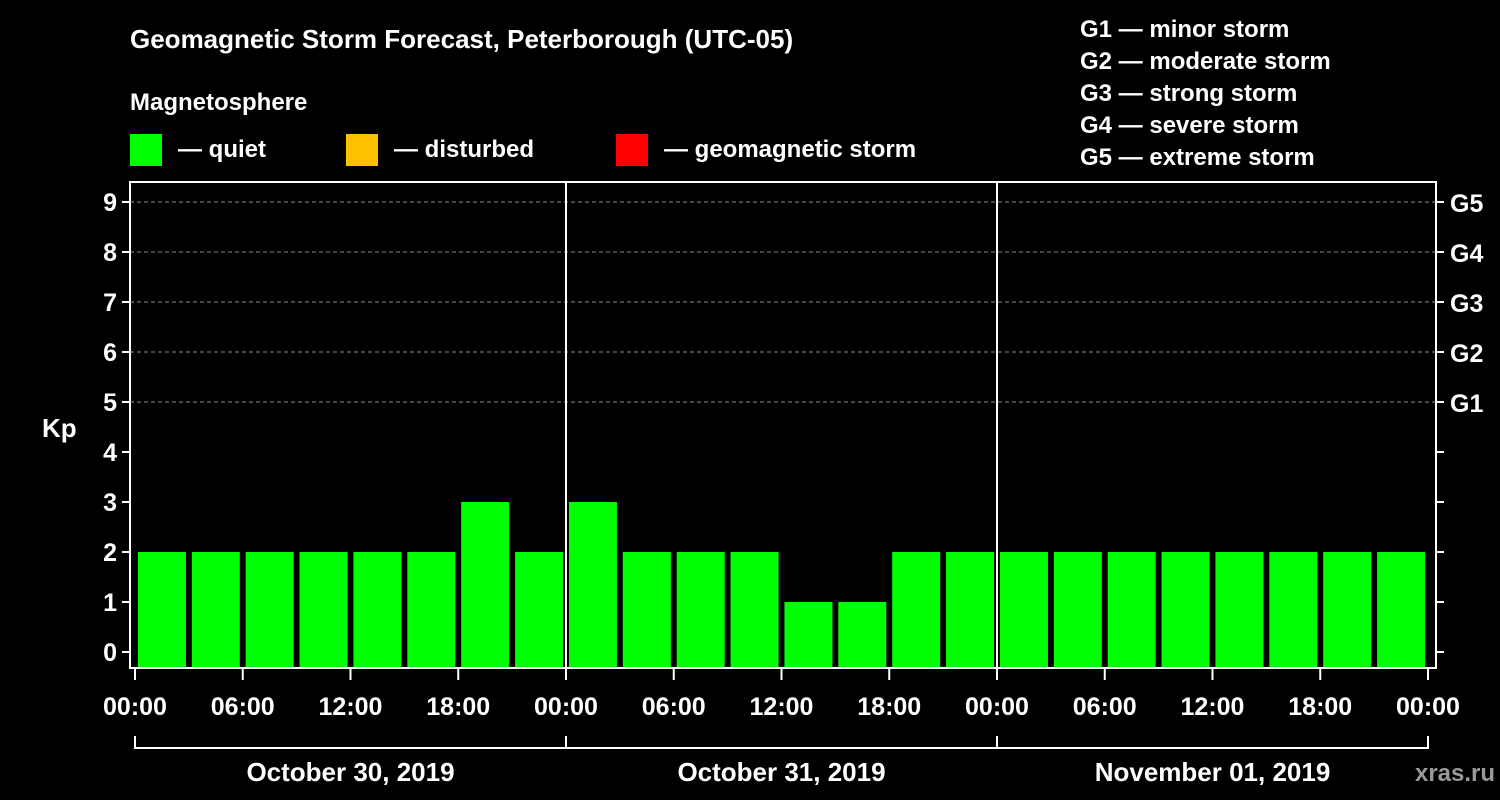 The width and height of the screenshot is (1500, 800). I want to click on g-legend-g1: G1 — minor storm, so click(1184, 29).